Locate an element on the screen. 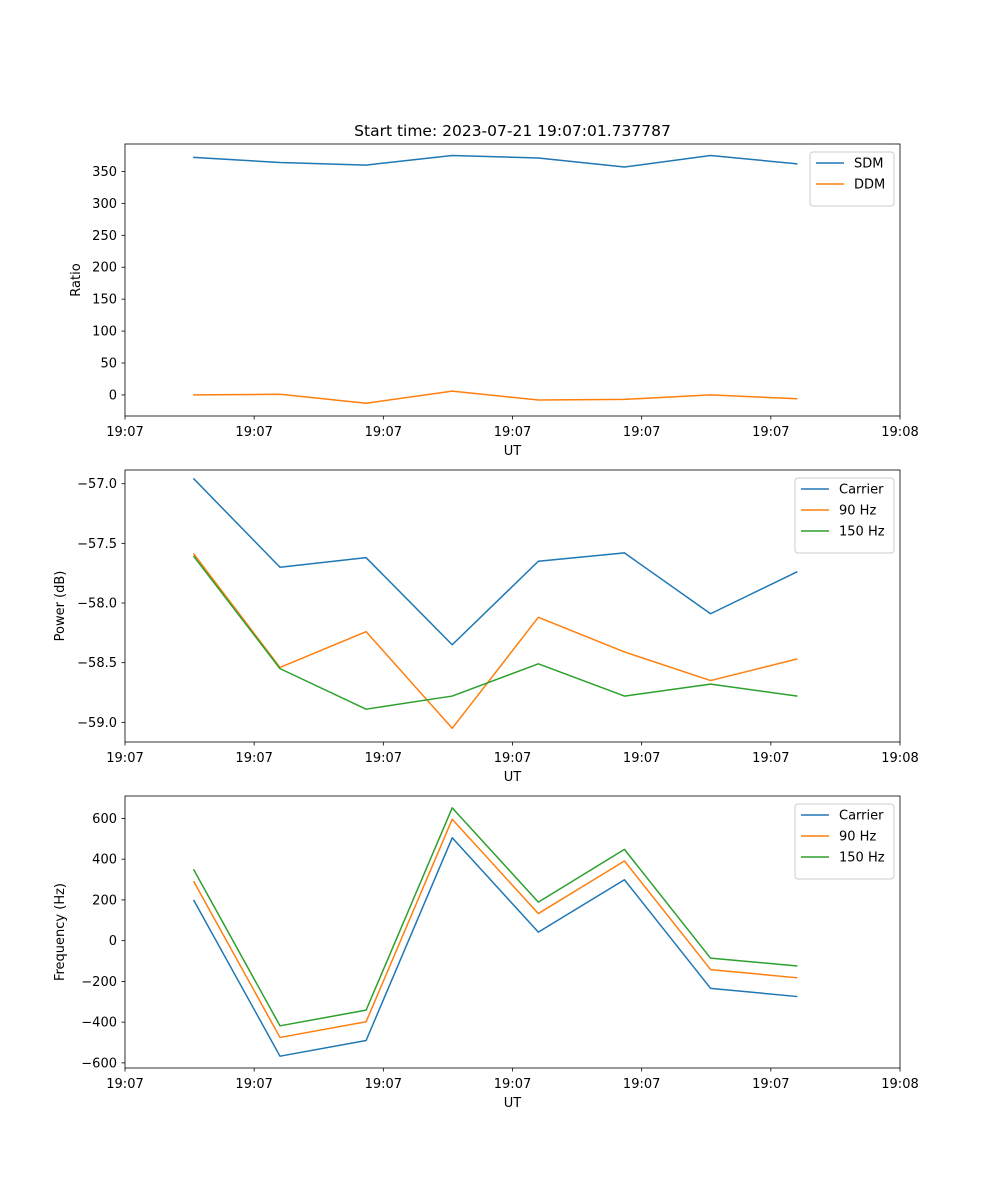 This screenshot has height=1200, width=1000. y-tick-label: 300 is located at coordinates (104, 204).